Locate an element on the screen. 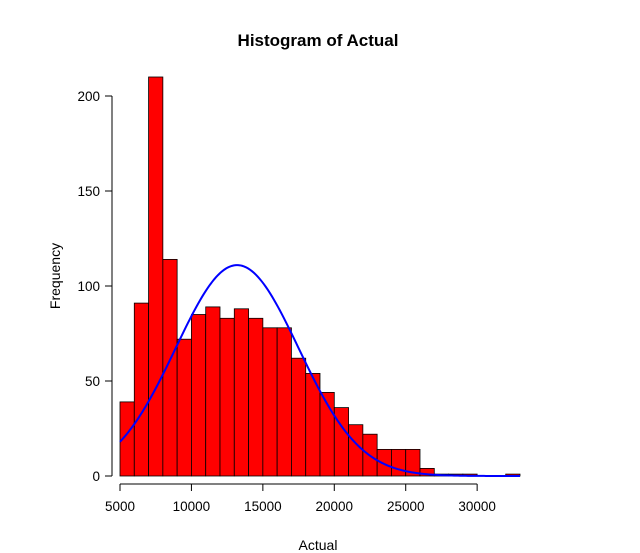  x-axis: 5000 10000 15000 20000 25000 30000 is located at coordinates (300, 498).